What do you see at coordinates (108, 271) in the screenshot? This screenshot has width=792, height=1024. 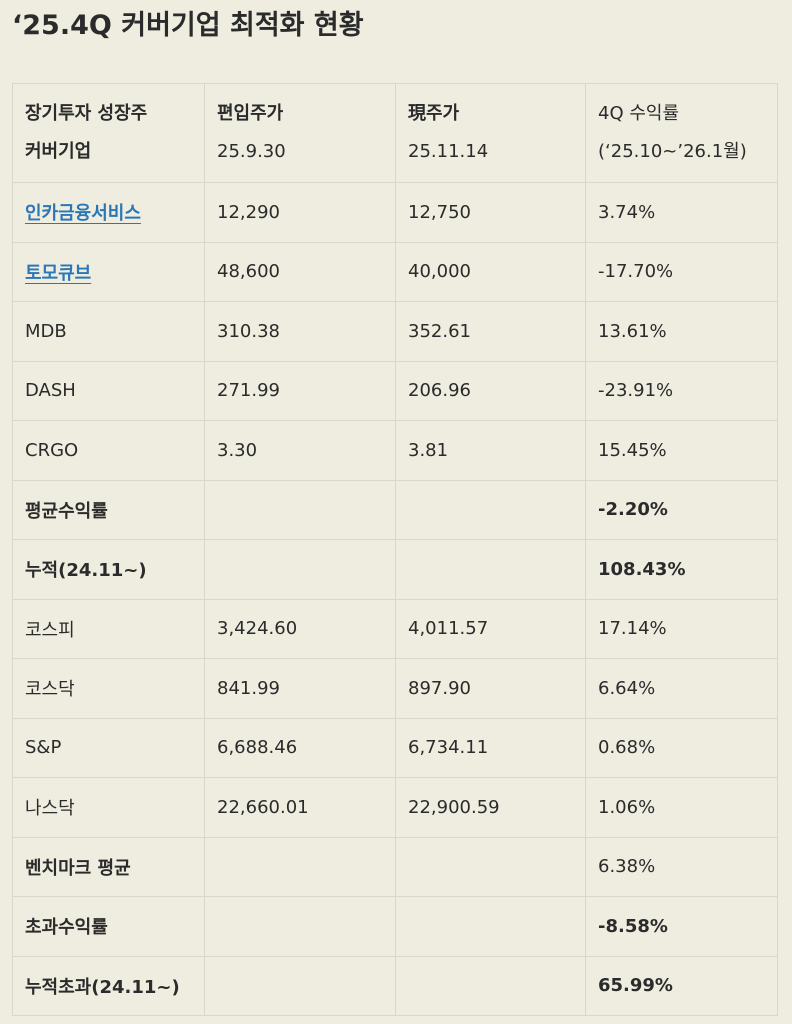 I see `row-name: 토모큐브` at bounding box center [108, 271].